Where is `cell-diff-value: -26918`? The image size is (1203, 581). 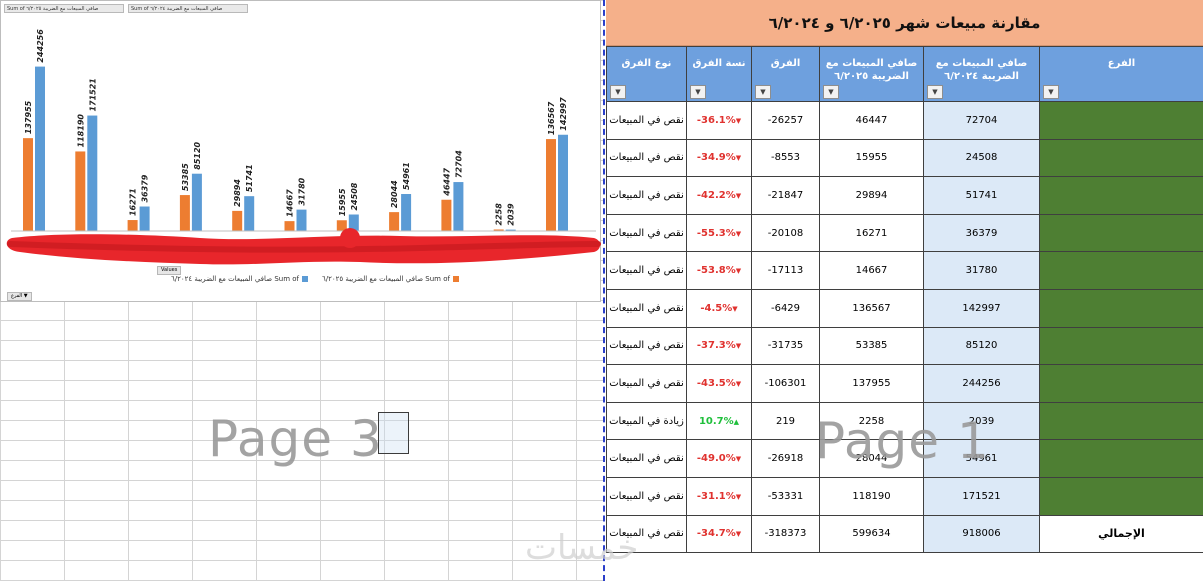 cell-diff-value: -26918 is located at coordinates (785, 458).